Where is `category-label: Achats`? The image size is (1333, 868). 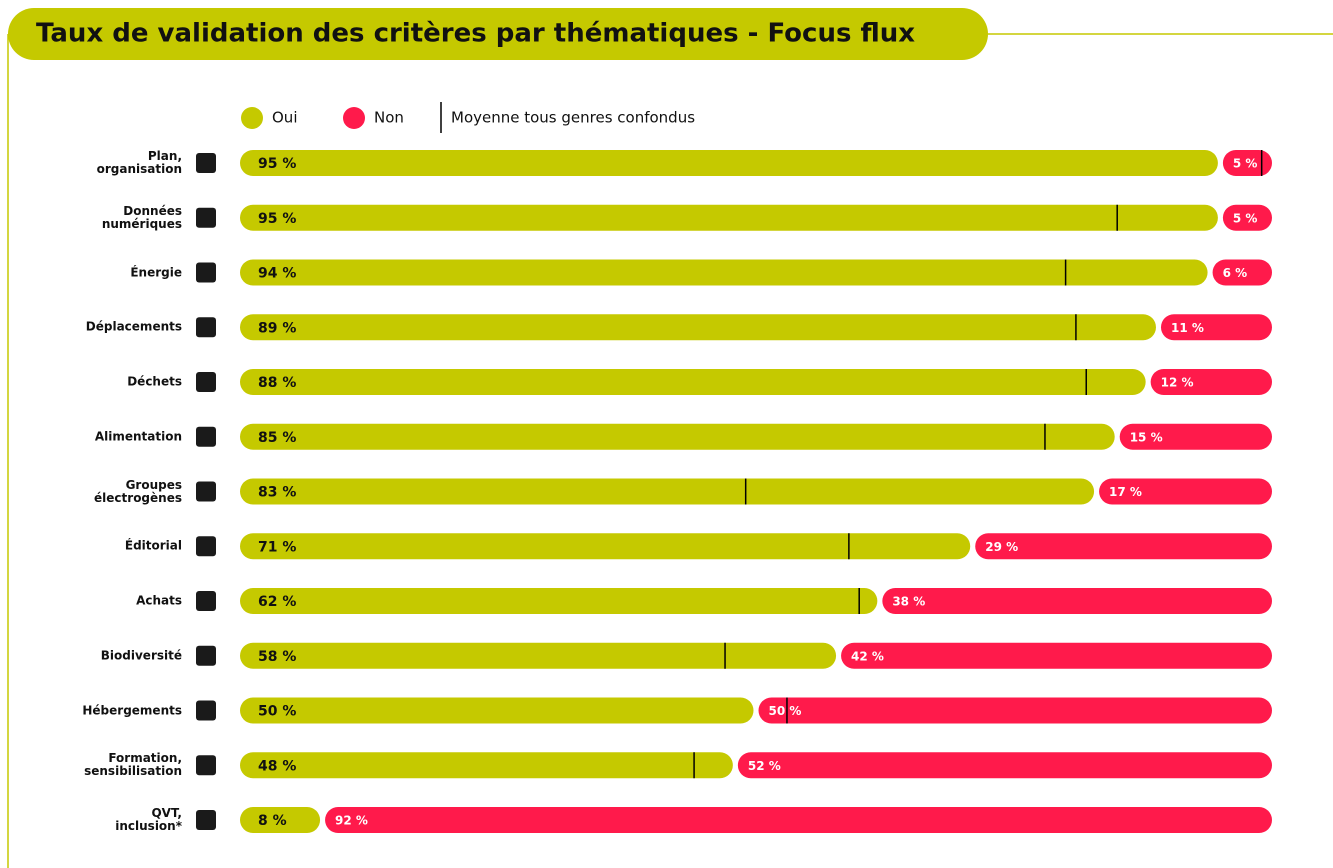
category-label: Achats is located at coordinates (159, 600).